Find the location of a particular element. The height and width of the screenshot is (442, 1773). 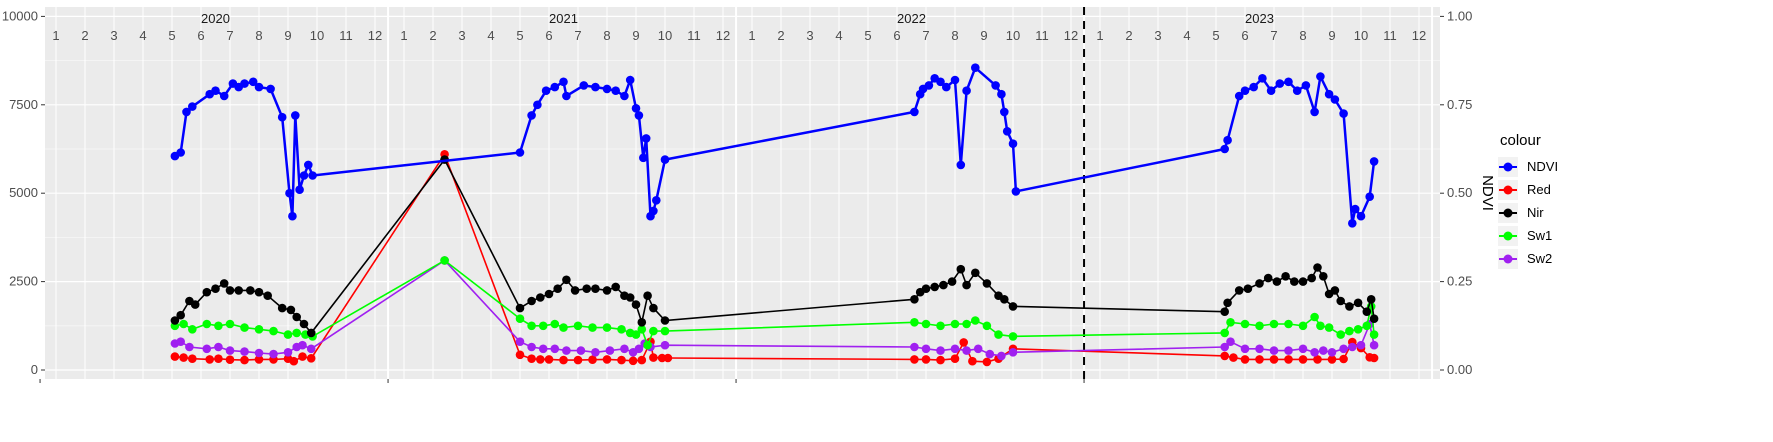

legend-item-red: Red is located at coordinates (1524, 190).